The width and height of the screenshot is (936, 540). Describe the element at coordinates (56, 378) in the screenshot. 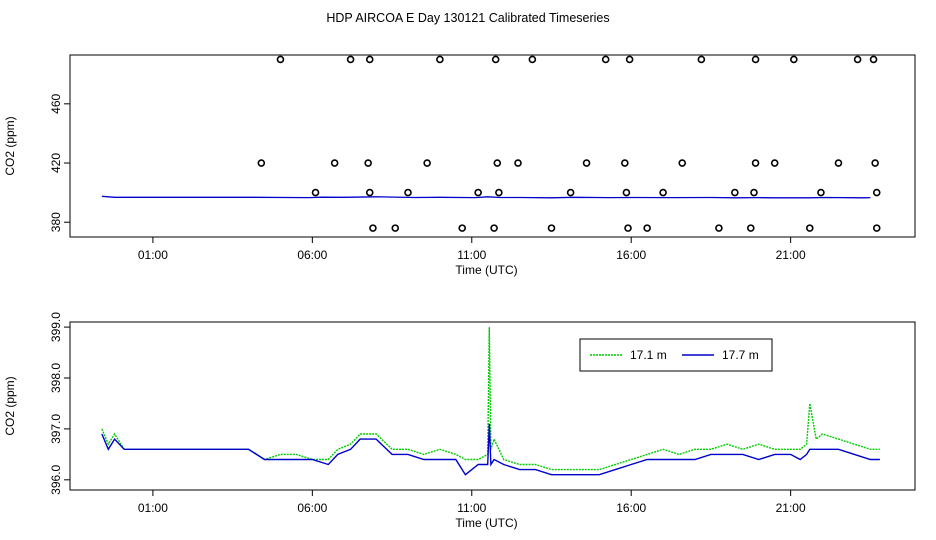

I see `y-tick-label: 398.0` at that location.